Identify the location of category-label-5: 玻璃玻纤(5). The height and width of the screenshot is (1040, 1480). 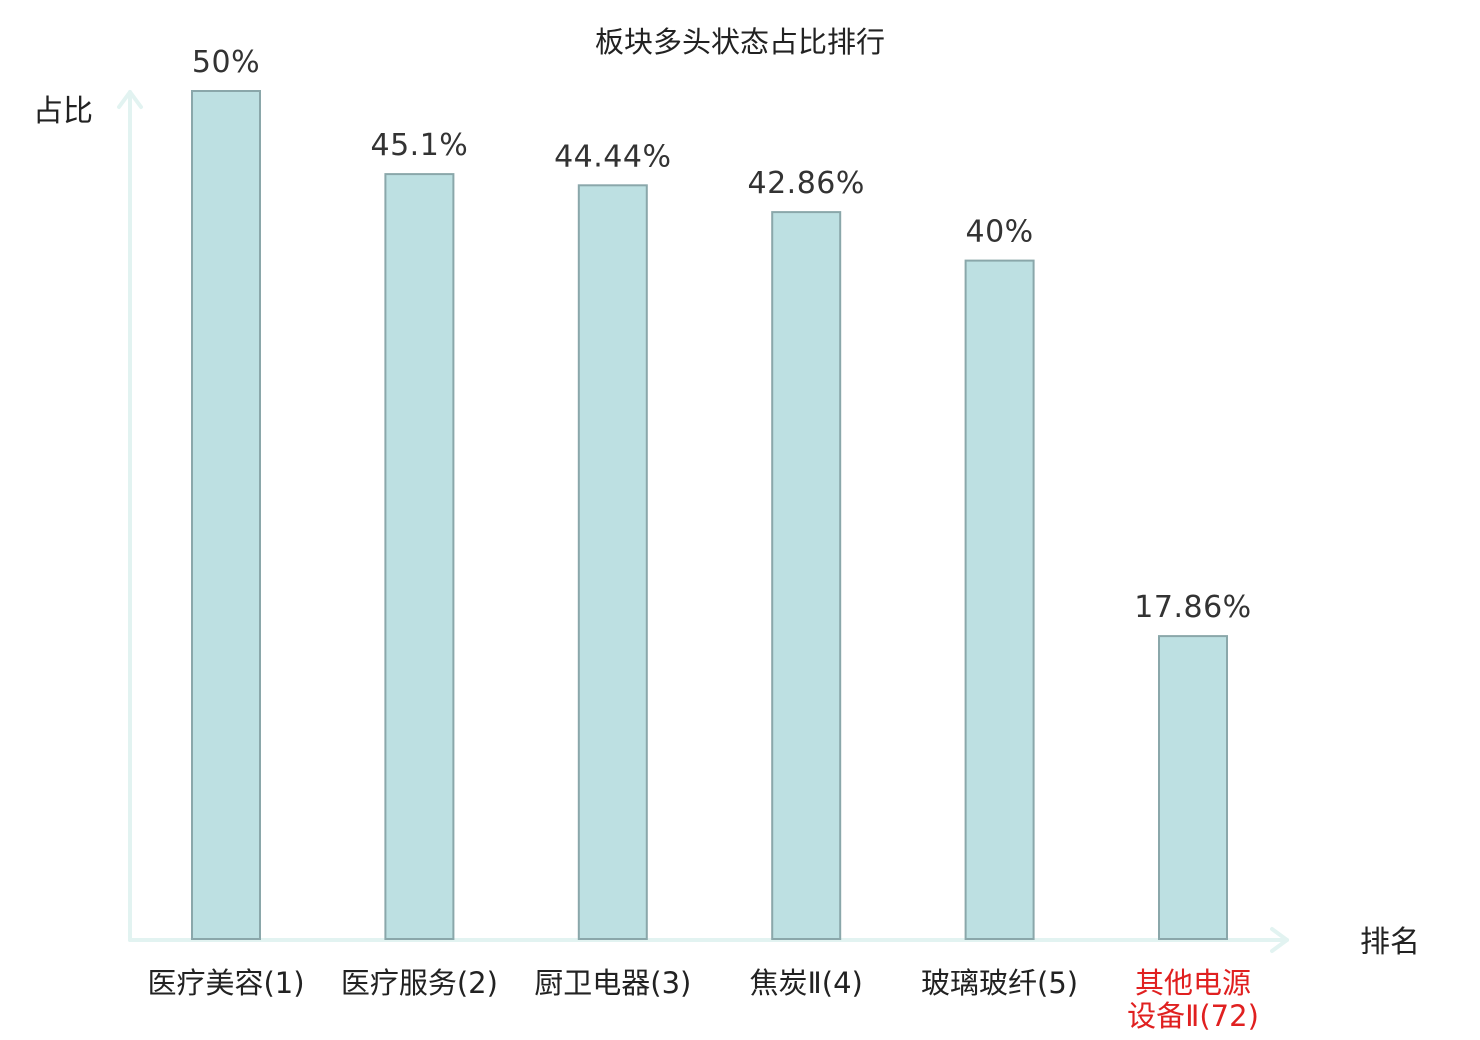
(999, 983).